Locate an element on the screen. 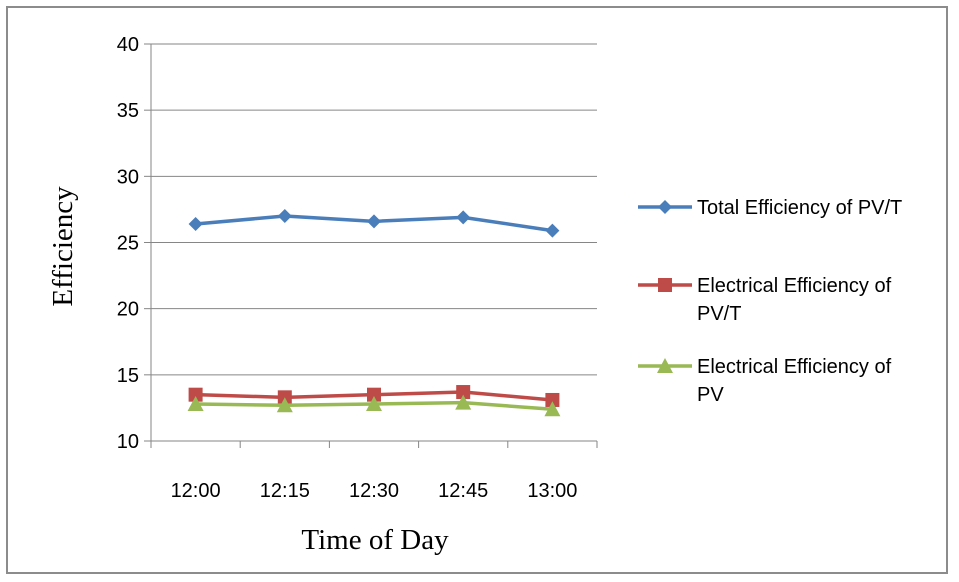 The image size is (959, 582). y-axis-title: Efficiency is located at coordinates (63, 246).